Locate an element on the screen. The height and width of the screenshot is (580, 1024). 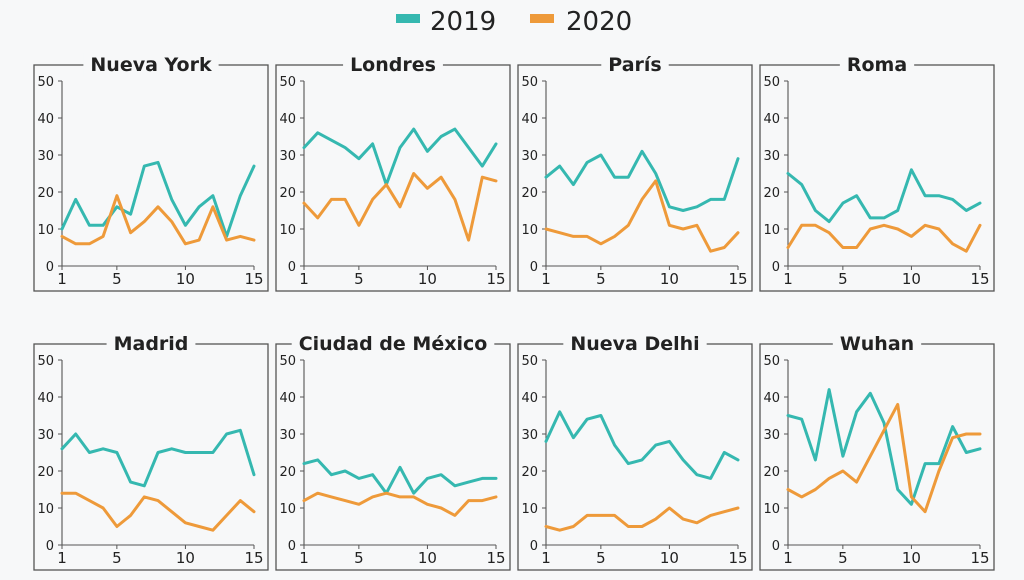
legend-label: 2020 is located at coordinates (599, 22).